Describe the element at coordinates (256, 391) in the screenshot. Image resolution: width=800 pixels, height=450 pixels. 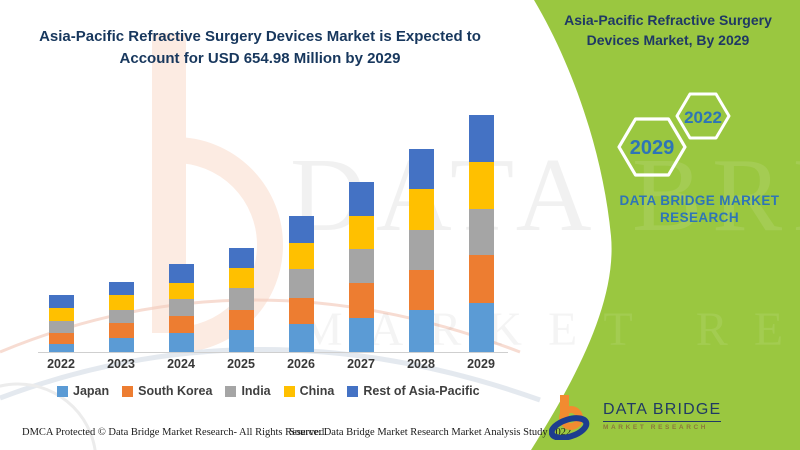
I see `legend-label-india: India` at that location.